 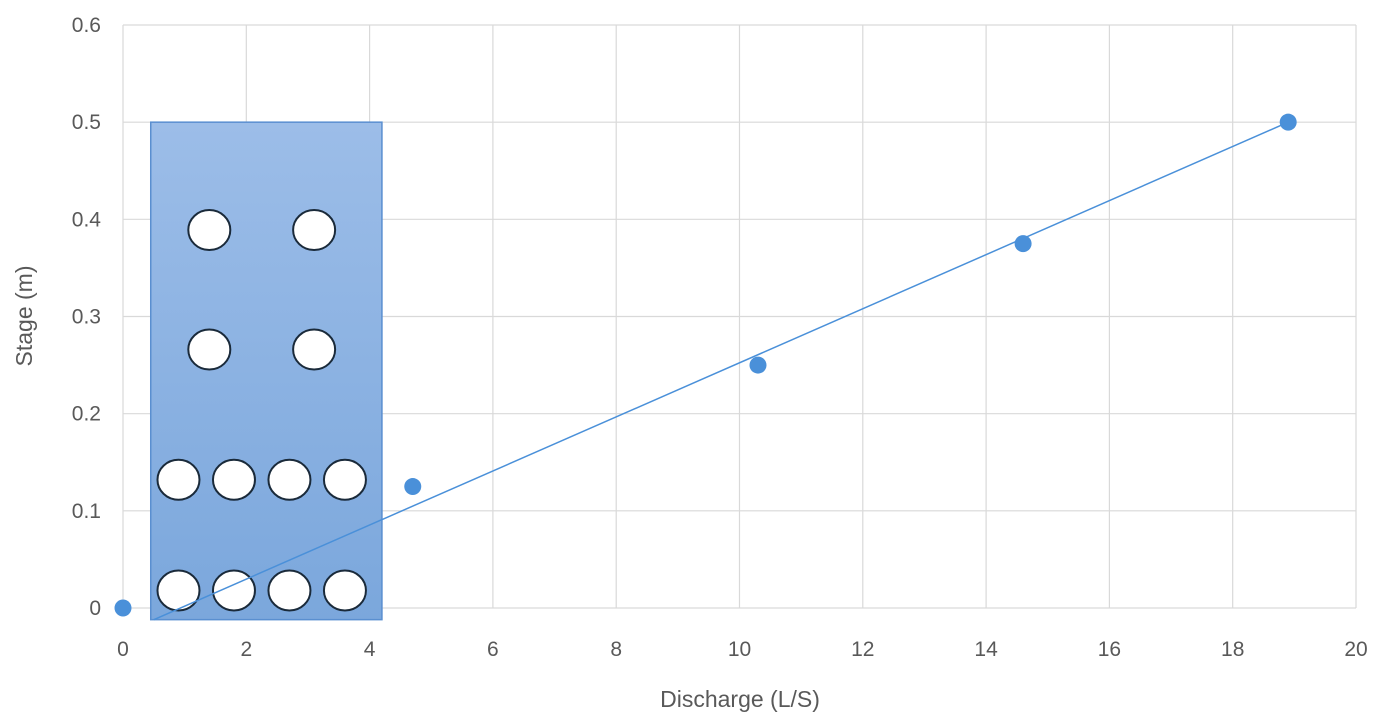 What do you see at coordinates (86, 511) in the screenshot?
I see `y-tick-label-1: 0.1` at bounding box center [86, 511].